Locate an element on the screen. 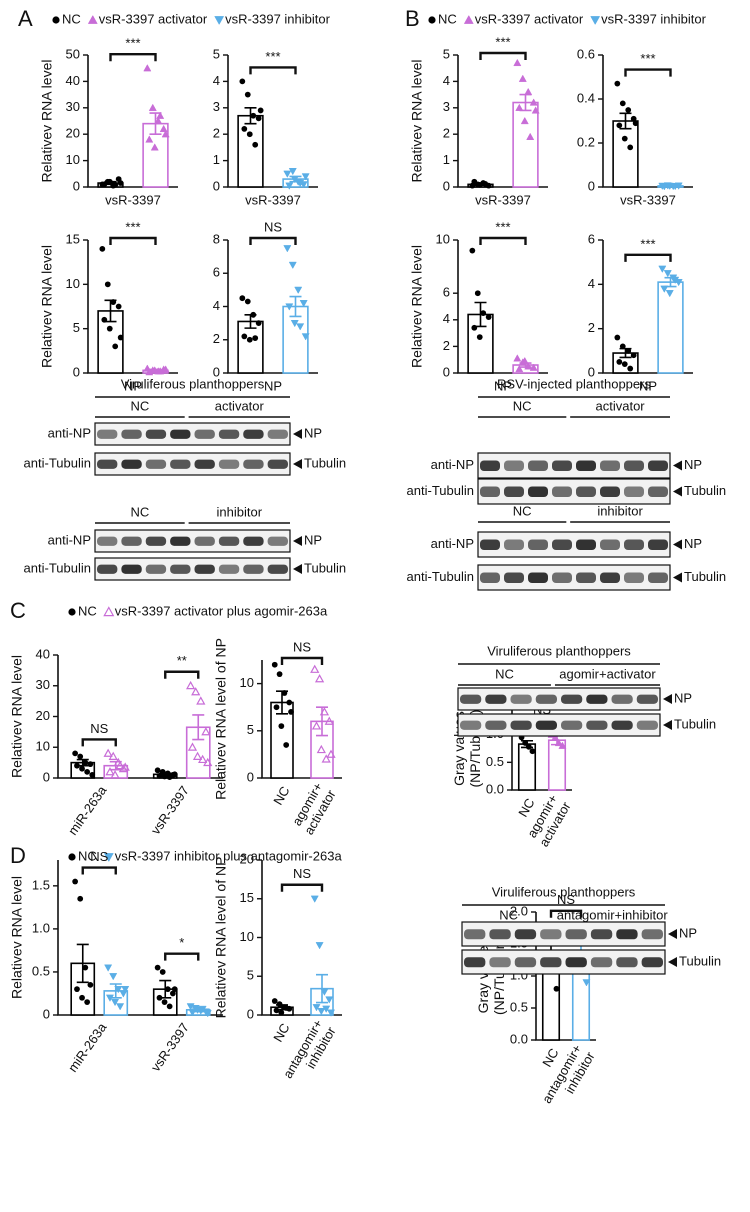 The width and height of the screenshot is (750, 1212). y-tick-label: 0.2 is located at coordinates (586, 141).